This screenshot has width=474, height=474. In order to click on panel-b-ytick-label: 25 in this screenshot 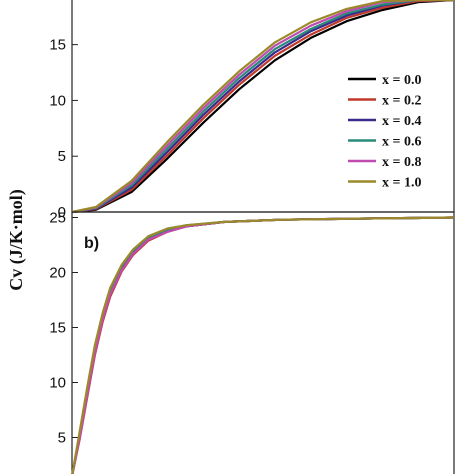, I will do `click(57, 218)`.